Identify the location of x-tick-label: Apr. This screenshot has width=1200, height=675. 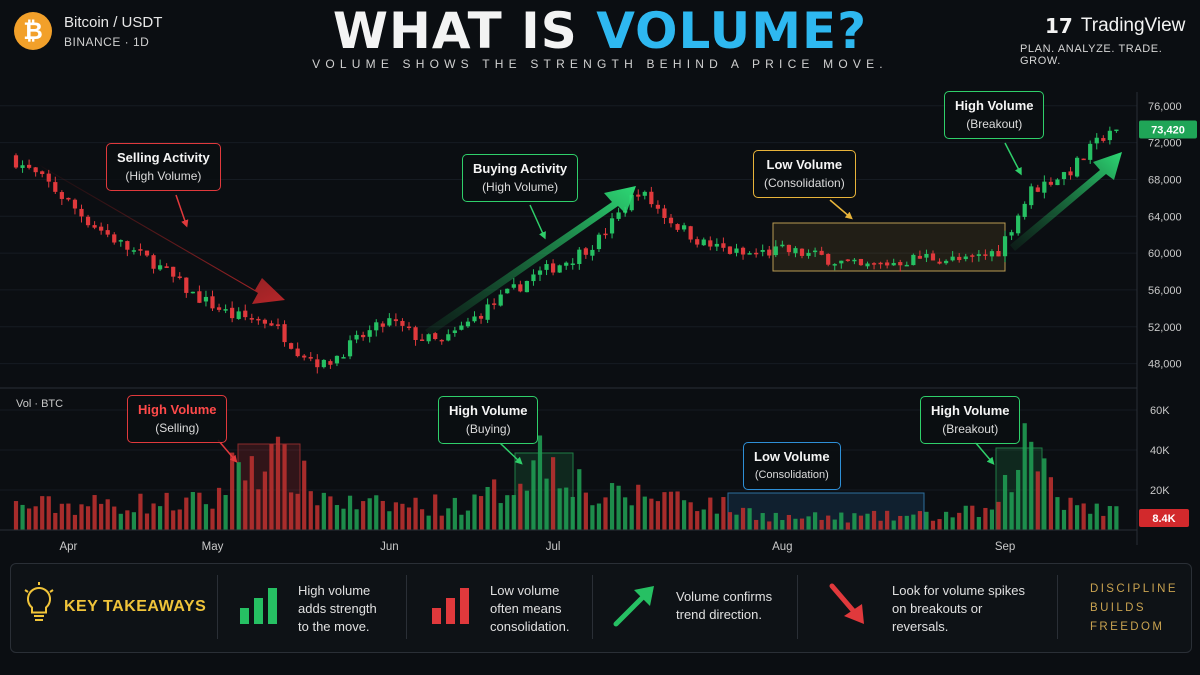
(68, 547).